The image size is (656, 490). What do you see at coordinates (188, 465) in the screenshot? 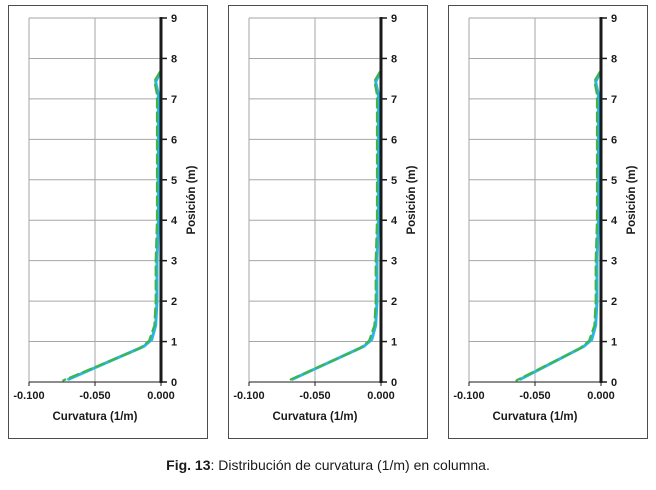
I see `caption-figure-label: Fig. 13` at bounding box center [188, 465].